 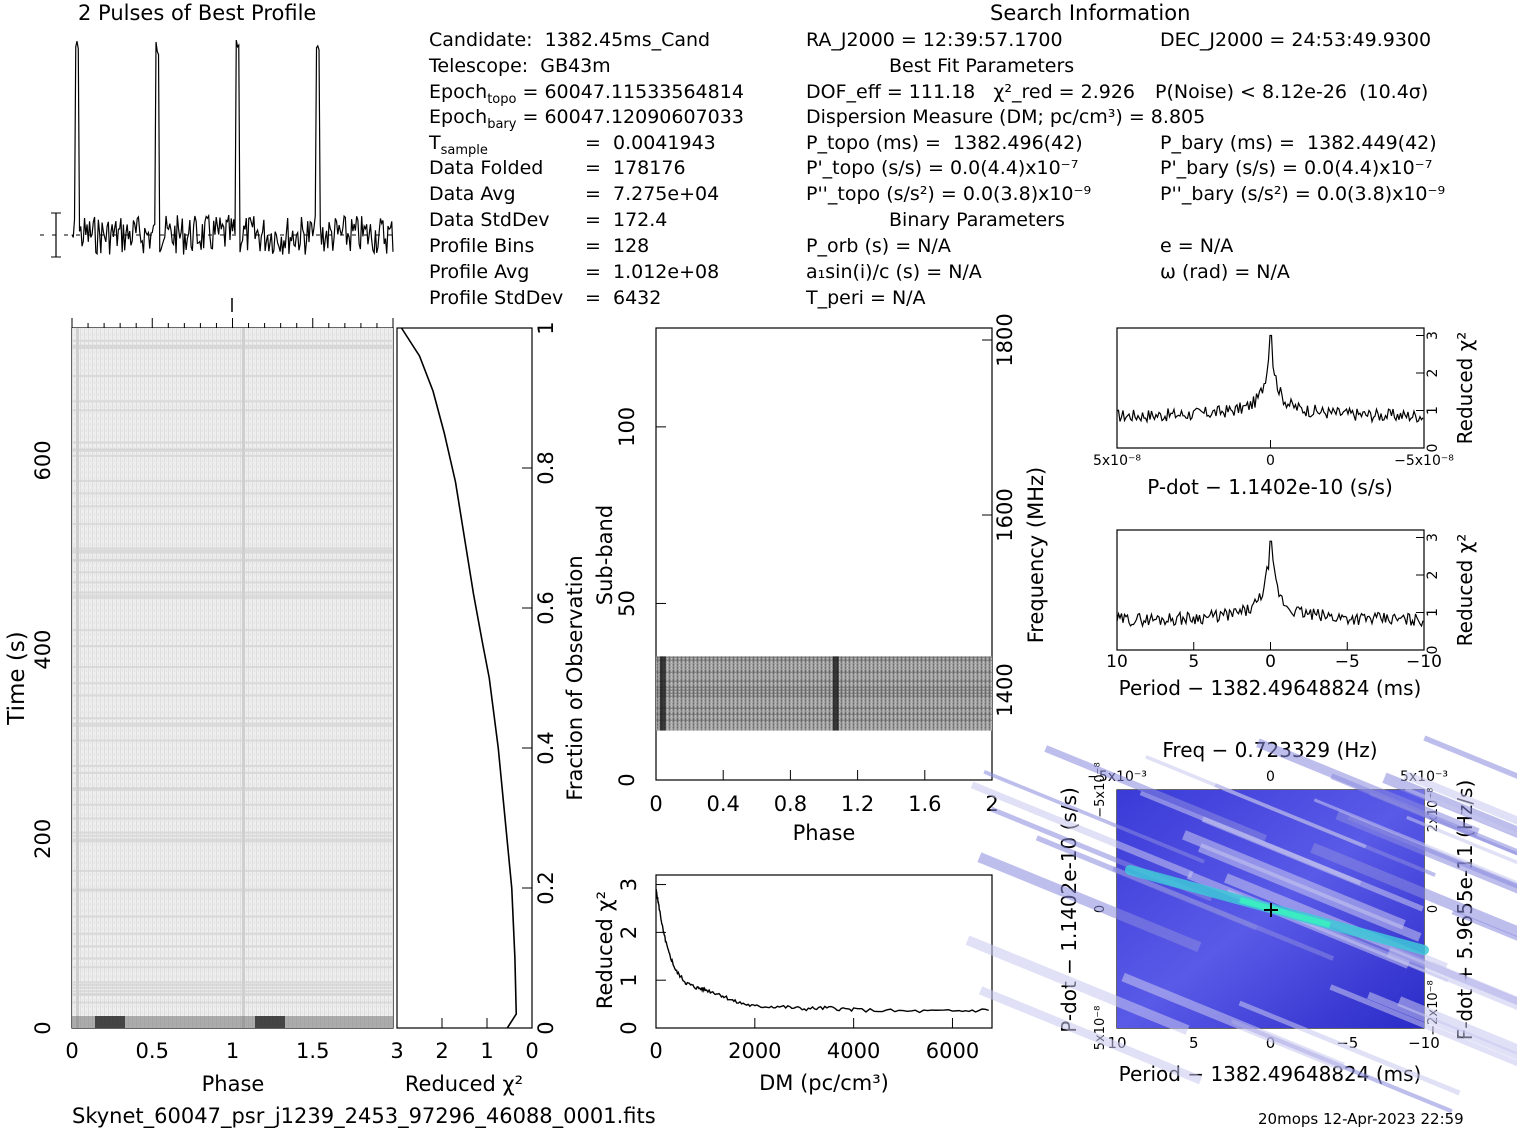 What do you see at coordinates (878, 246) in the screenshot?
I see `p-orb: P_orb (s) = N/A` at bounding box center [878, 246].